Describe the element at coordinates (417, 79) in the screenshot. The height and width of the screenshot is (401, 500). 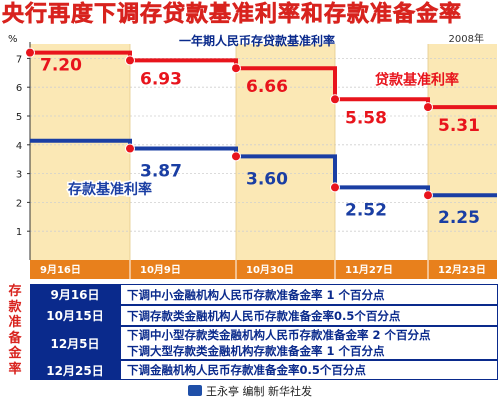
I see `series-name-loan: 贷款基准利率` at that location.